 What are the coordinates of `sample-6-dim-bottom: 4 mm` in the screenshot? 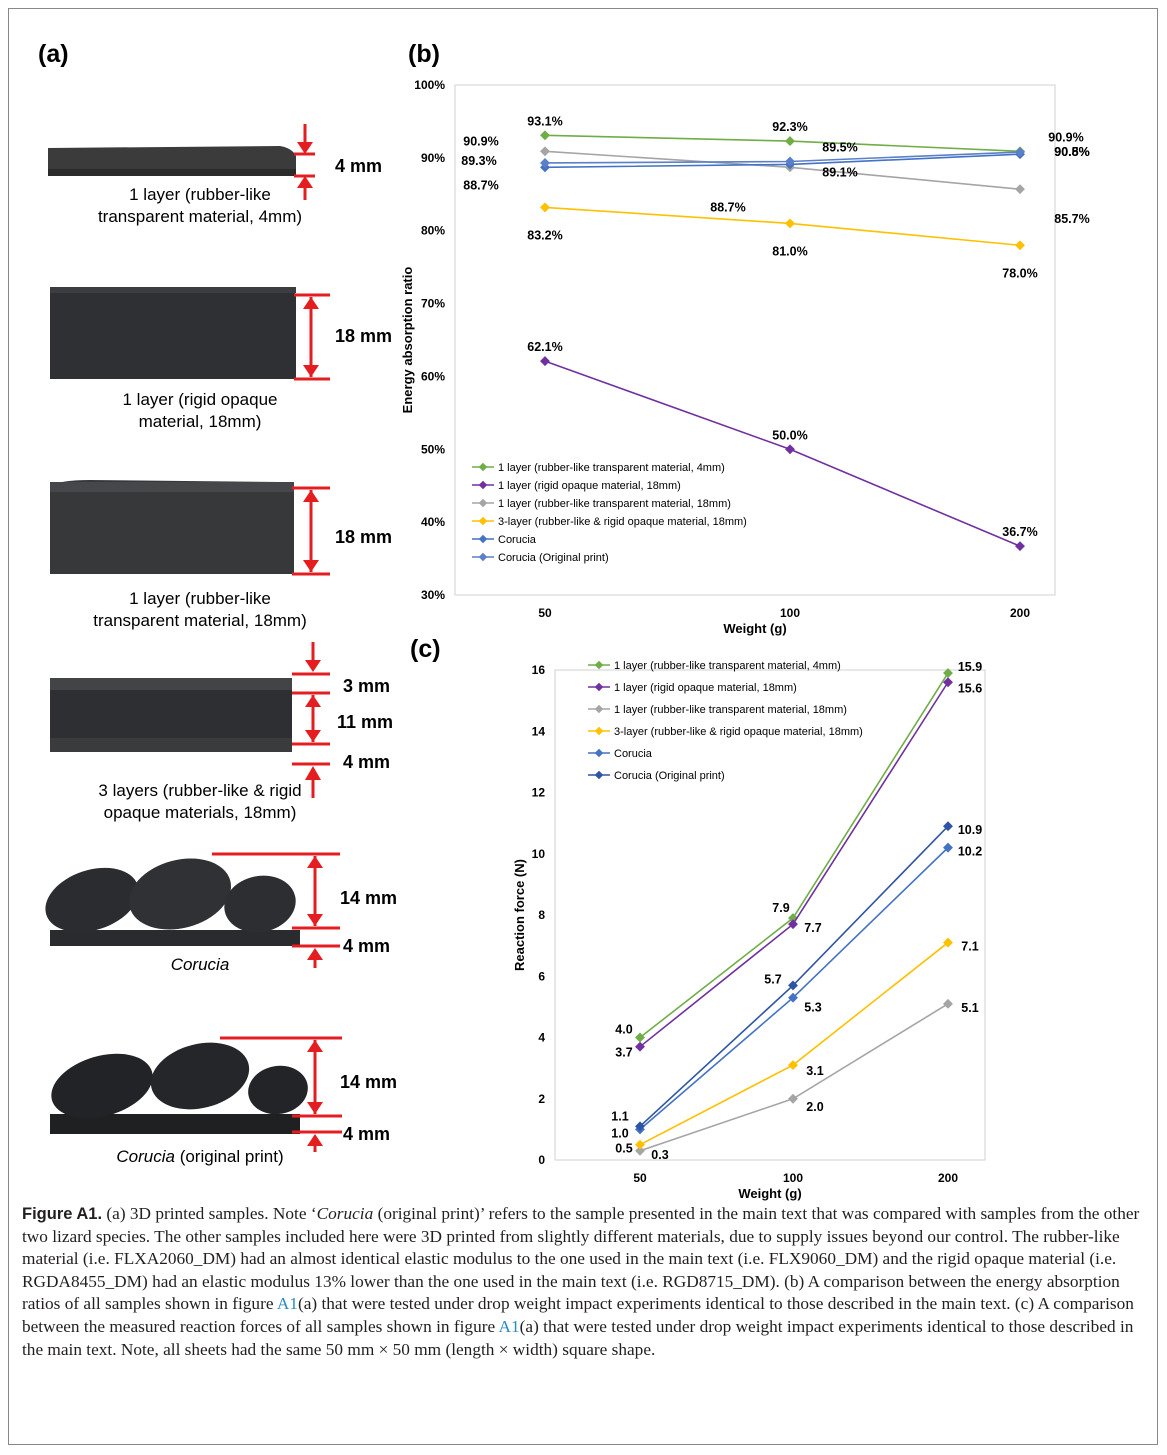 It's located at (367, 1134).